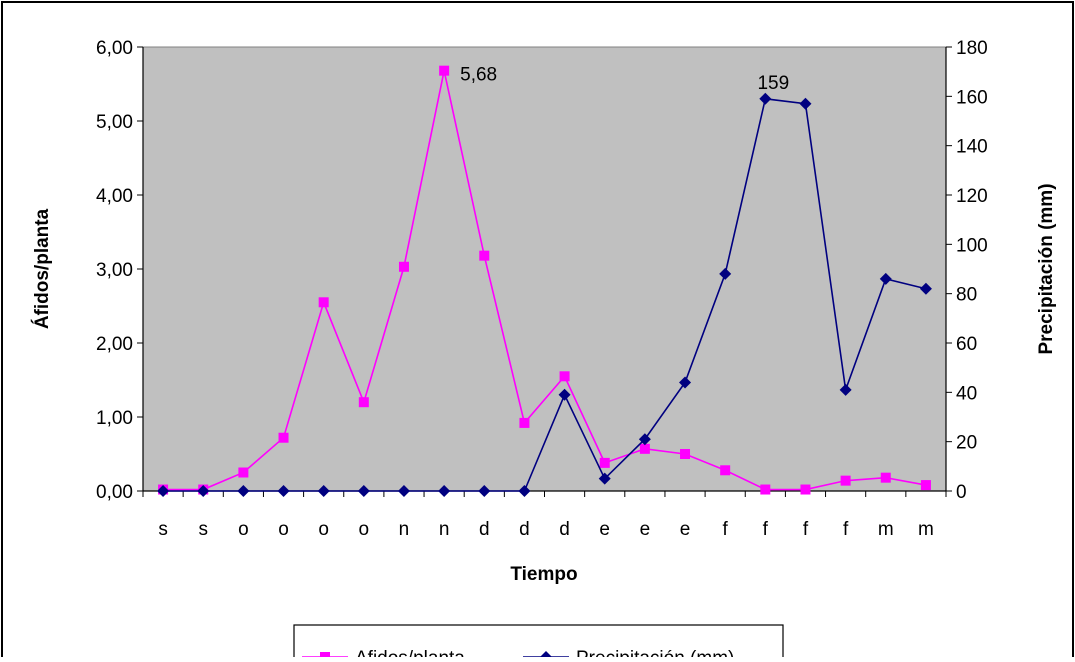  Describe the element at coordinates (114, 196) in the screenshot. I see `y-left-tick-label: 4,00` at that location.